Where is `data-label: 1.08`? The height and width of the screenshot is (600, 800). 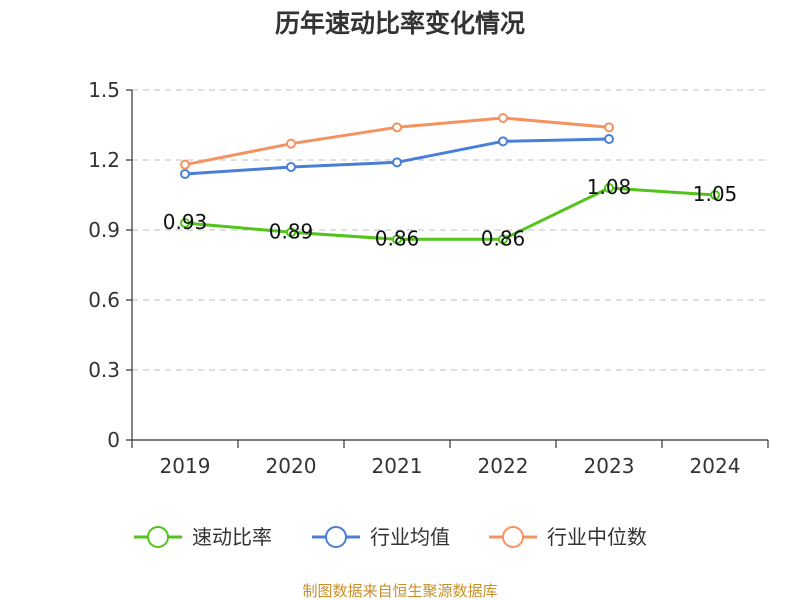
data-label: 1.08 is located at coordinates (609, 187).